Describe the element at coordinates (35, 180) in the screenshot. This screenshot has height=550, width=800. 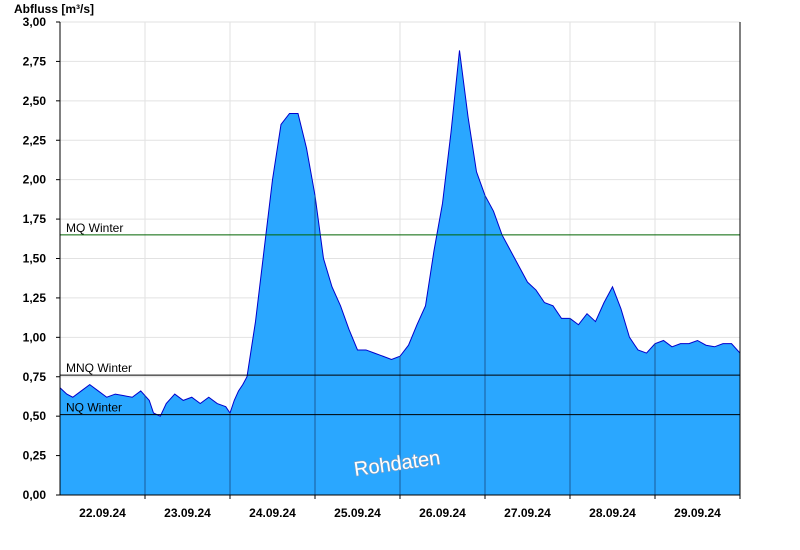
I see `y-tick-label: 2,00` at that location.